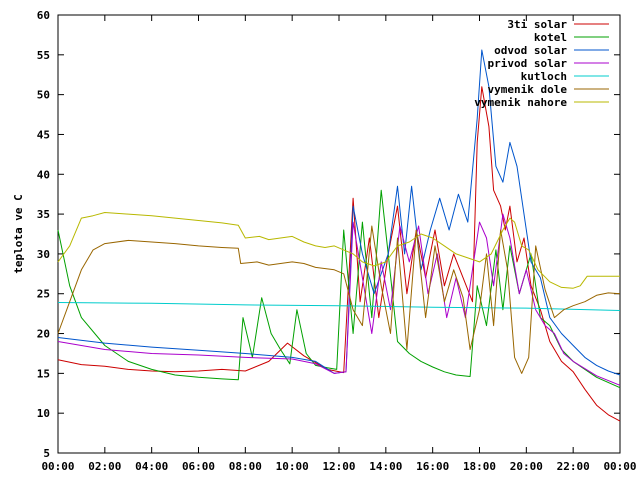 The image size is (640, 480). Describe the element at coordinates (43, 373) in the screenshot. I see `y-tick-label: 15` at that location.